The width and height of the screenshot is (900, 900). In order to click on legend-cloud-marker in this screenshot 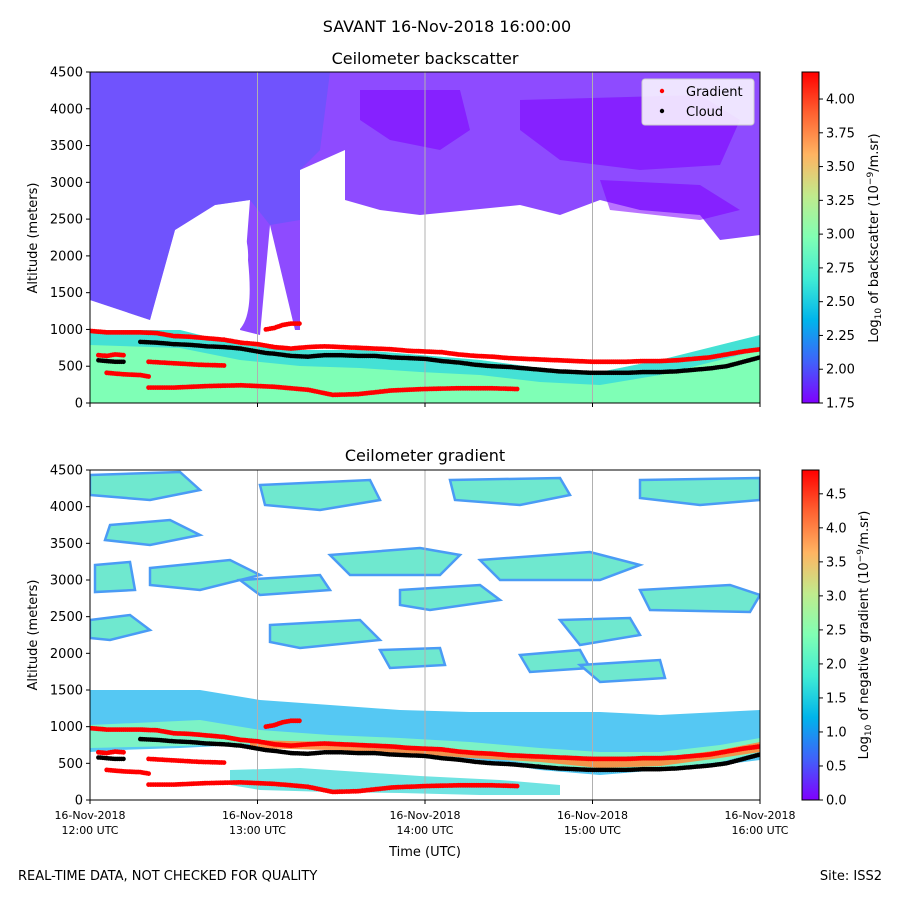, I will do `click(662, 111)`.